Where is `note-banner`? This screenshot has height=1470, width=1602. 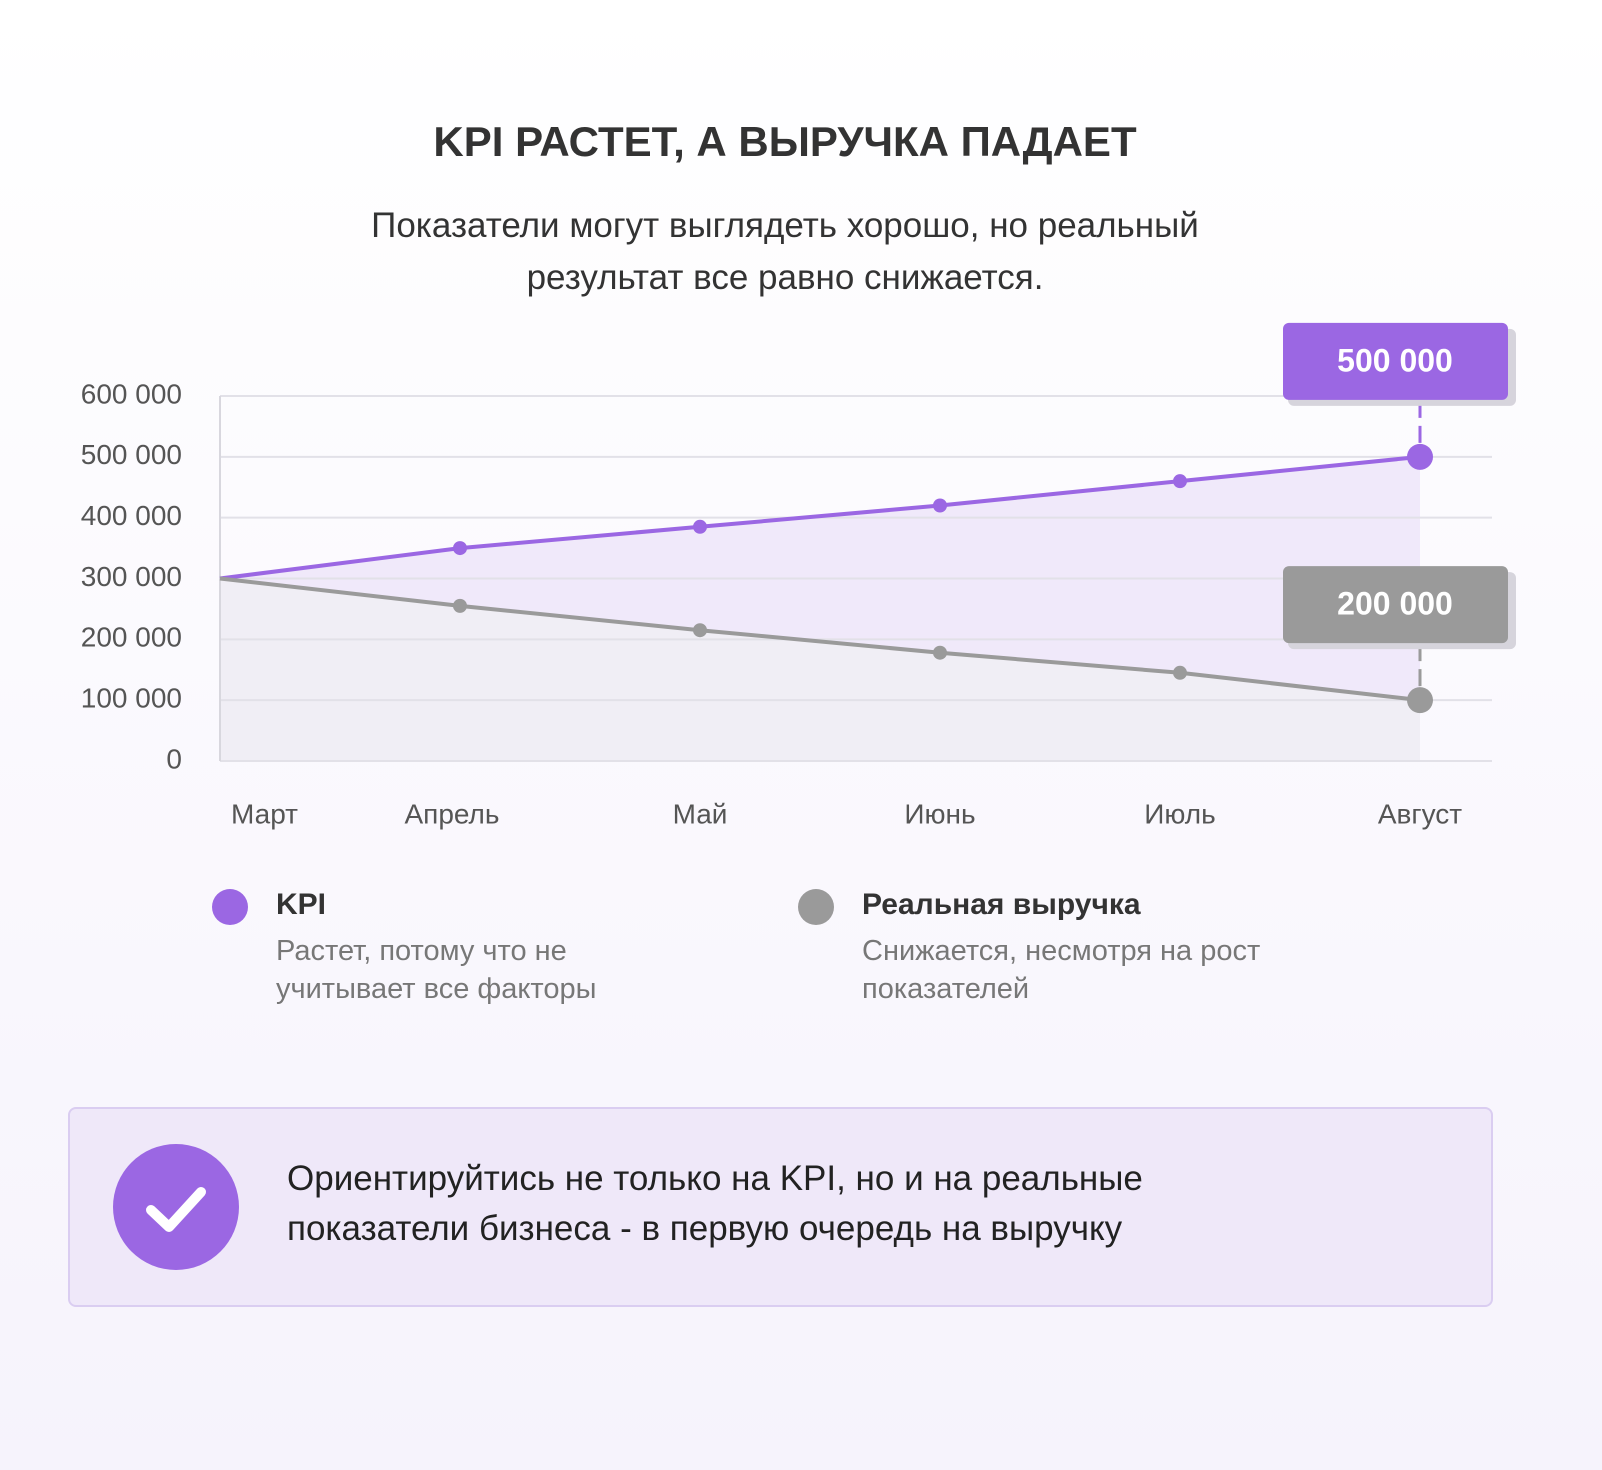
note-banner is located at coordinates (780, 1207).